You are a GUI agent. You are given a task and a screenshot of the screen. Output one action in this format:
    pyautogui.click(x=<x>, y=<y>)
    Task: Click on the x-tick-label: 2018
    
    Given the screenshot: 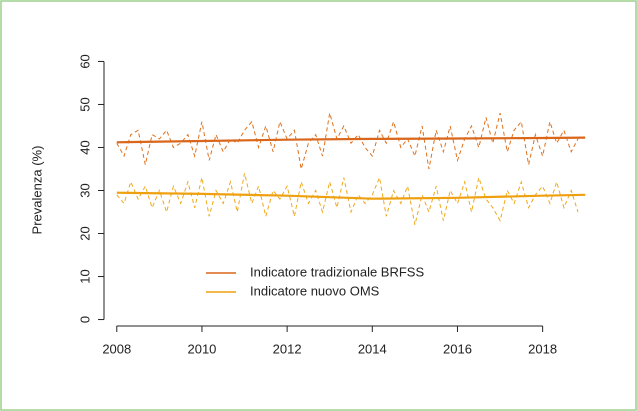 What is the action you would take?
    pyautogui.click(x=542, y=348)
    